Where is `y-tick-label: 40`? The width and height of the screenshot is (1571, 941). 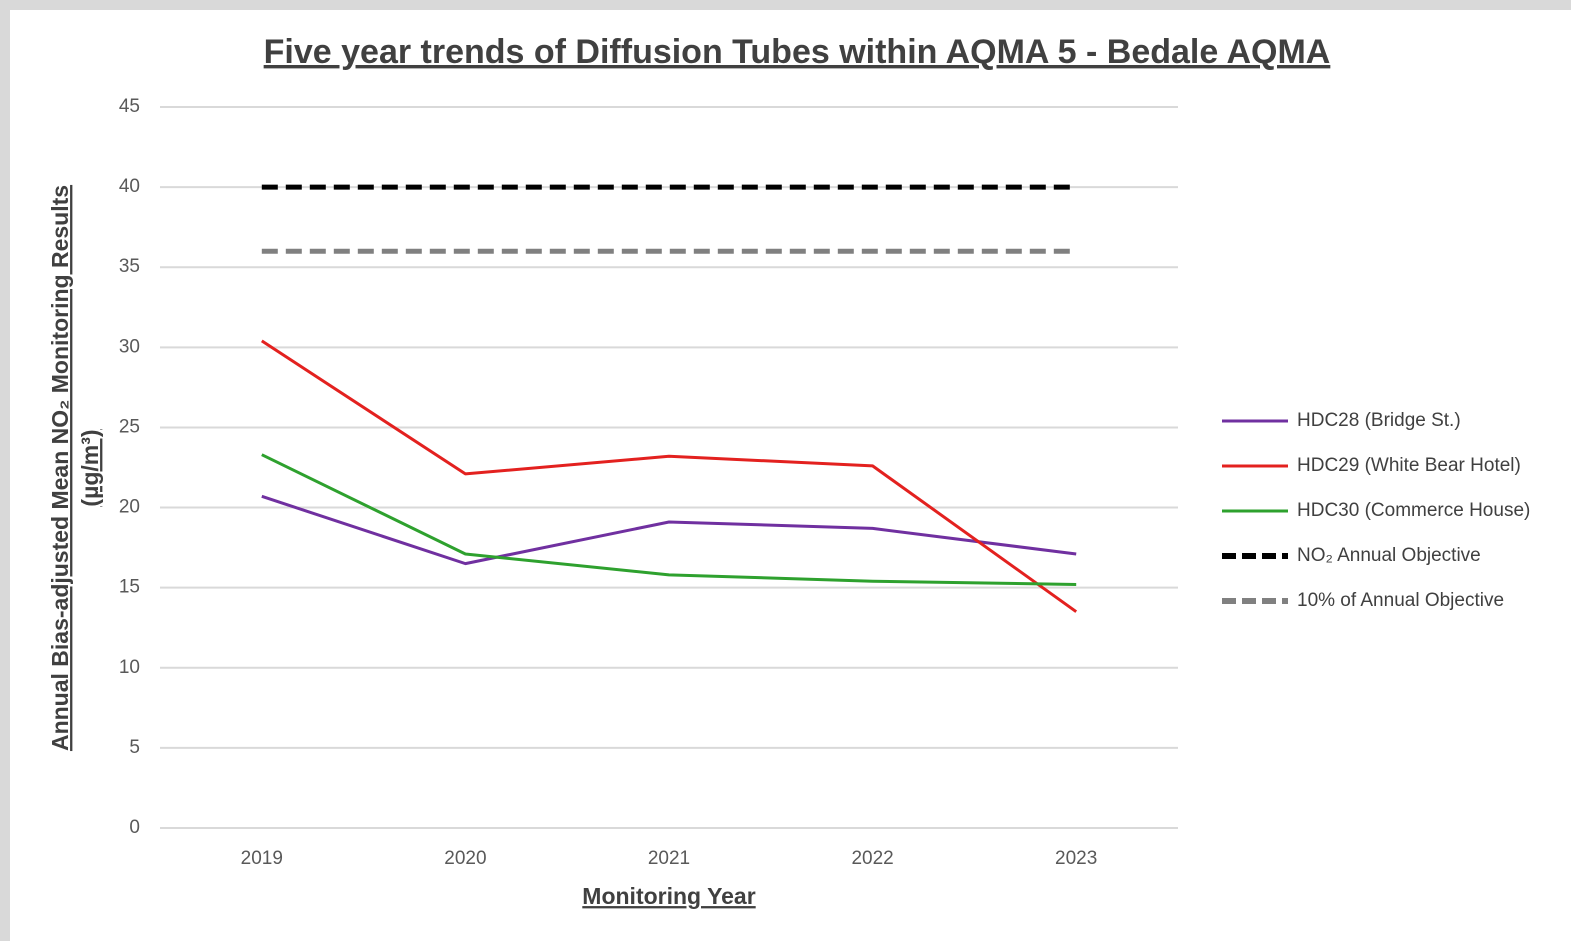 y-tick-label: 40 is located at coordinates (129, 186).